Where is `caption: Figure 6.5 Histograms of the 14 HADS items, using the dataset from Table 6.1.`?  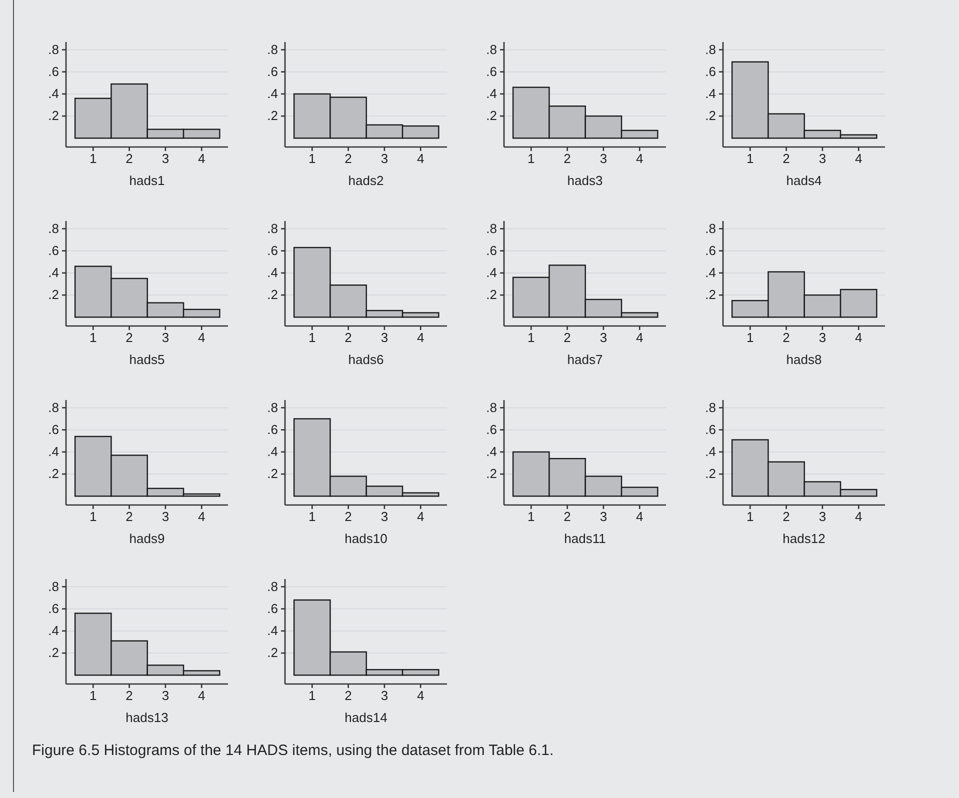 caption: Figure 6.5 Histograms of the 14 HADS items, using the dataset from Table 6.1. is located at coordinates (293, 750).